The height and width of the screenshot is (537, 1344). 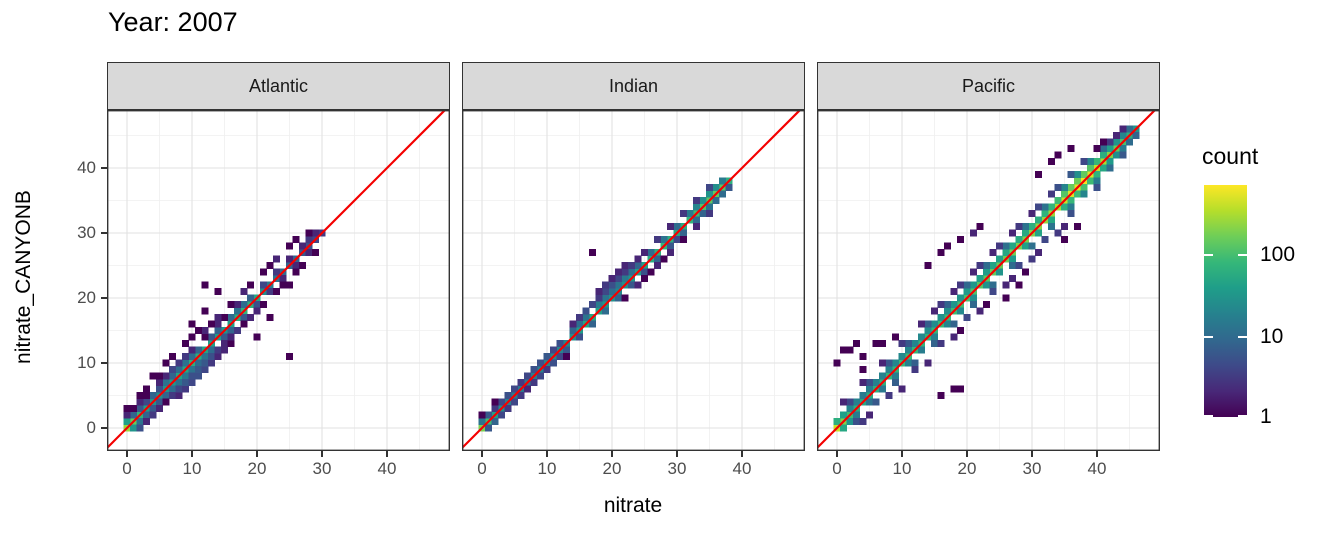 What do you see at coordinates (86, 297) in the screenshot?
I see `y-tick-label: 20` at bounding box center [86, 297].